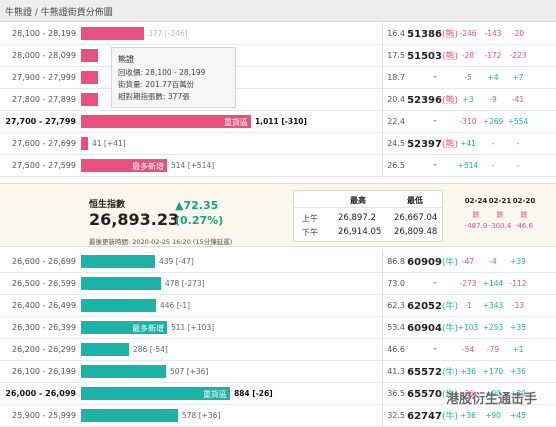 The width and height of the screenshot is (556, 427). Describe the element at coordinates (40, 121) in the screenshot. I see `strike-range: 27,700 - 27,799` at that location.